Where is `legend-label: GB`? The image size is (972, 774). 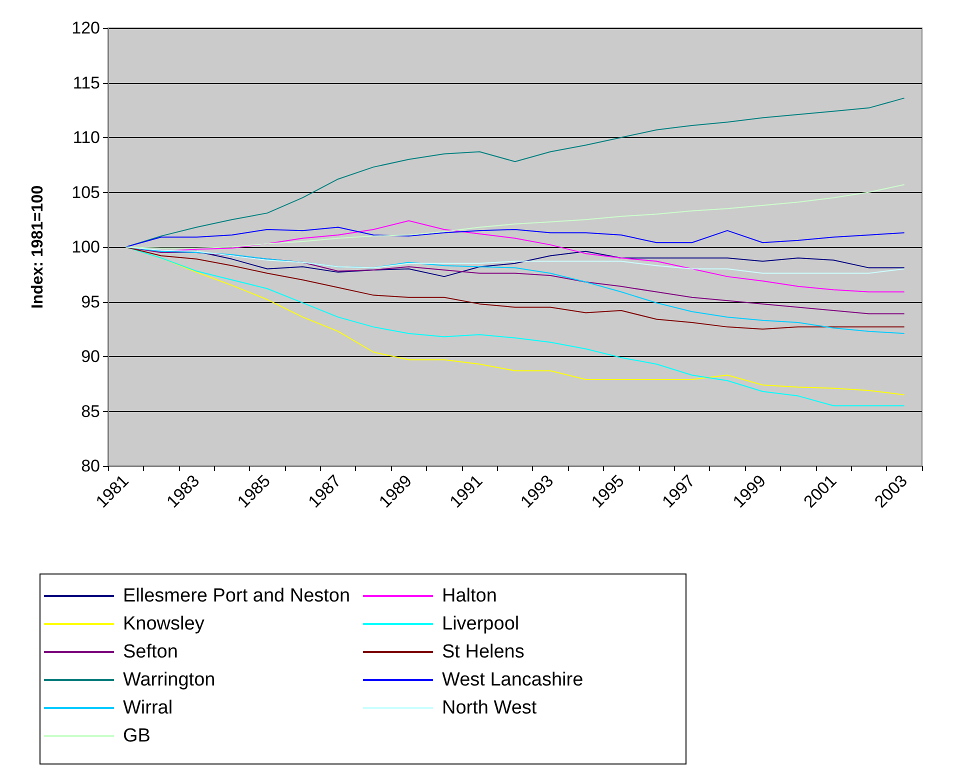 legend-label: GB is located at coordinates (136, 736).